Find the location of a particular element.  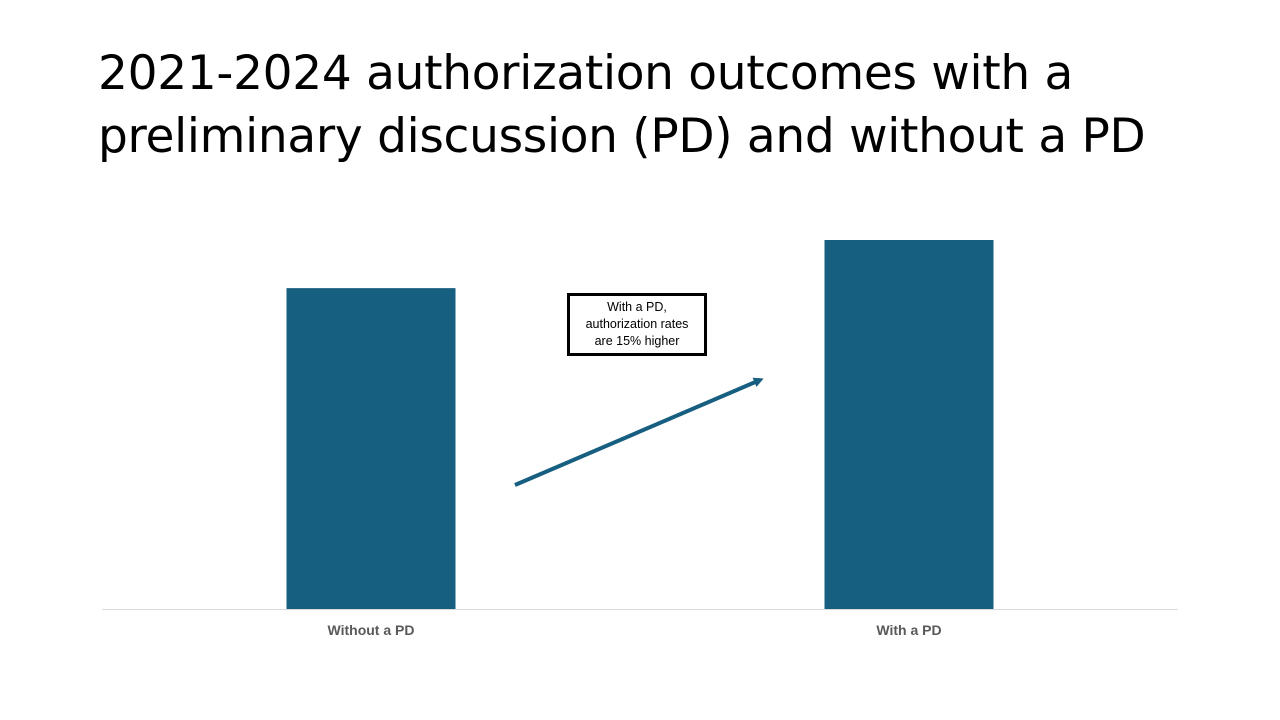

category-labels: Without a PD With a PD is located at coordinates (635, 630).